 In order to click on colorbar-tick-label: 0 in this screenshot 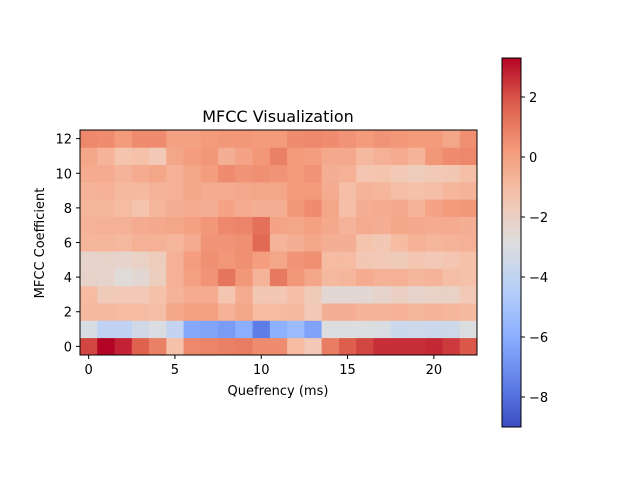, I will do `click(533, 158)`.